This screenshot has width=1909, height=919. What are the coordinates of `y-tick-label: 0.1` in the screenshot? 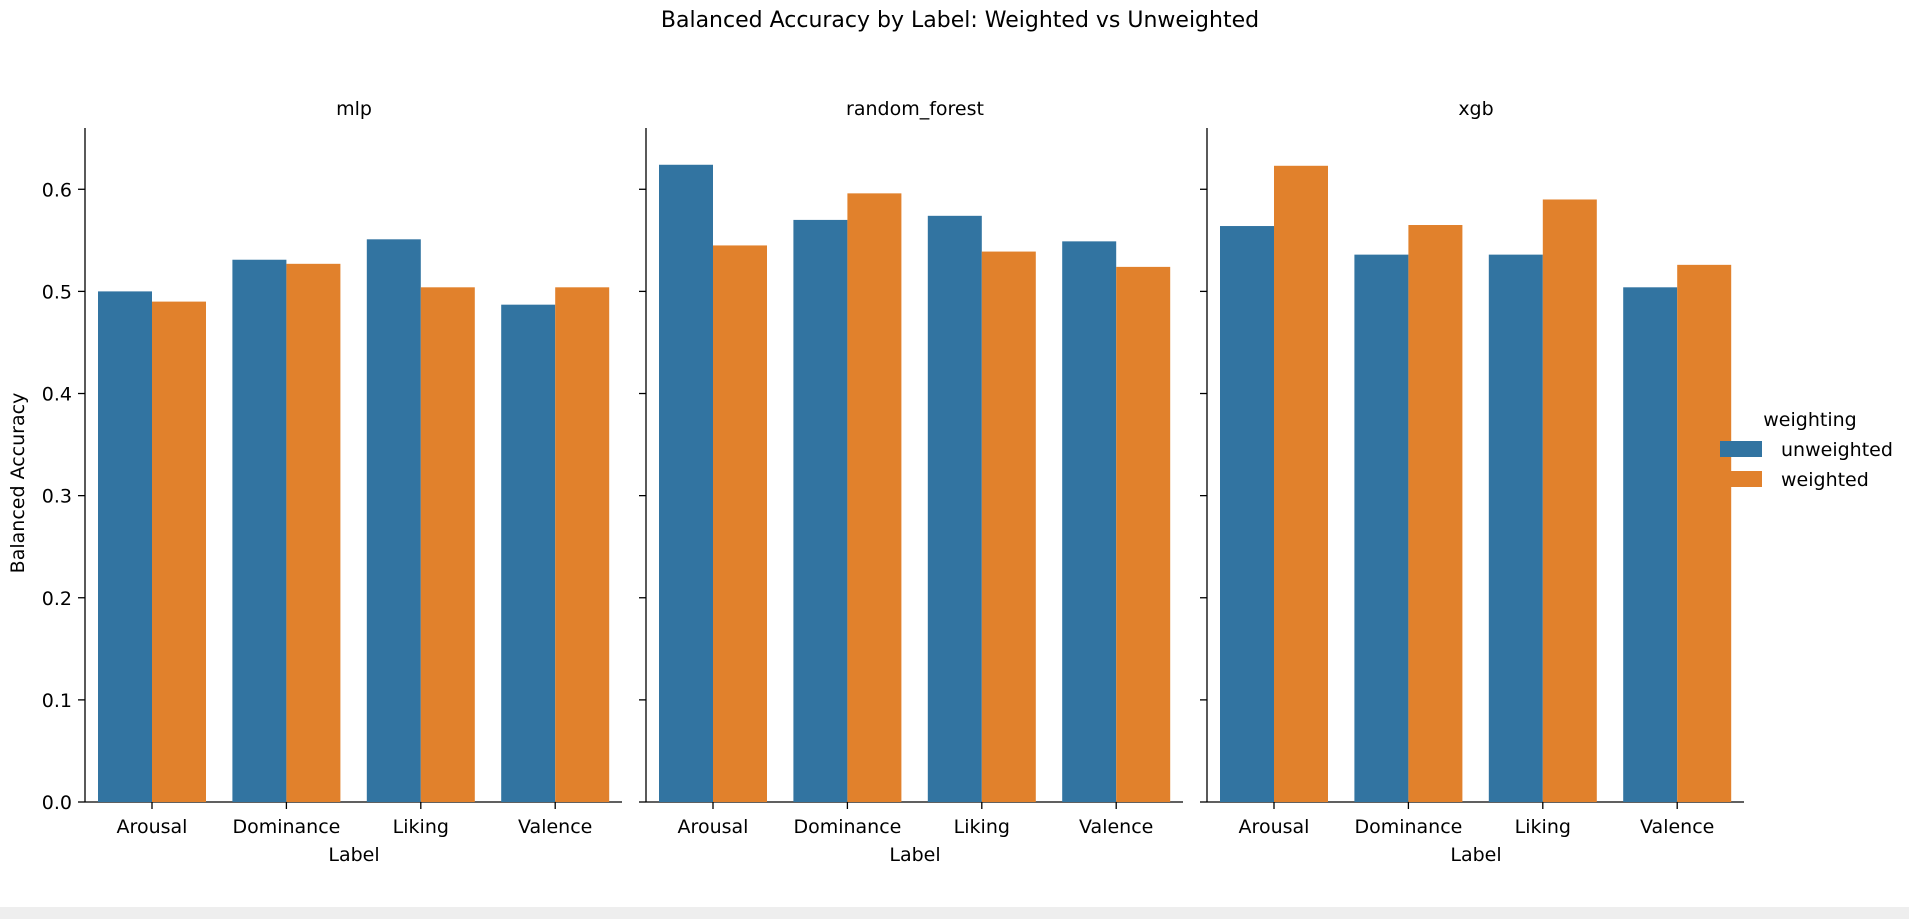 It's located at (57, 701).